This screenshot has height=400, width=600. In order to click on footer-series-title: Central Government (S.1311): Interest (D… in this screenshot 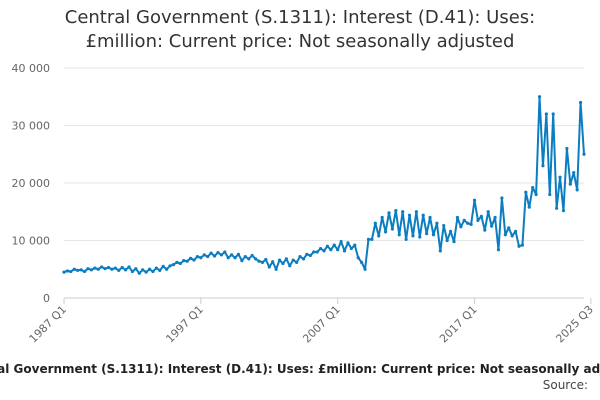, I will do `click(300, 369)`.